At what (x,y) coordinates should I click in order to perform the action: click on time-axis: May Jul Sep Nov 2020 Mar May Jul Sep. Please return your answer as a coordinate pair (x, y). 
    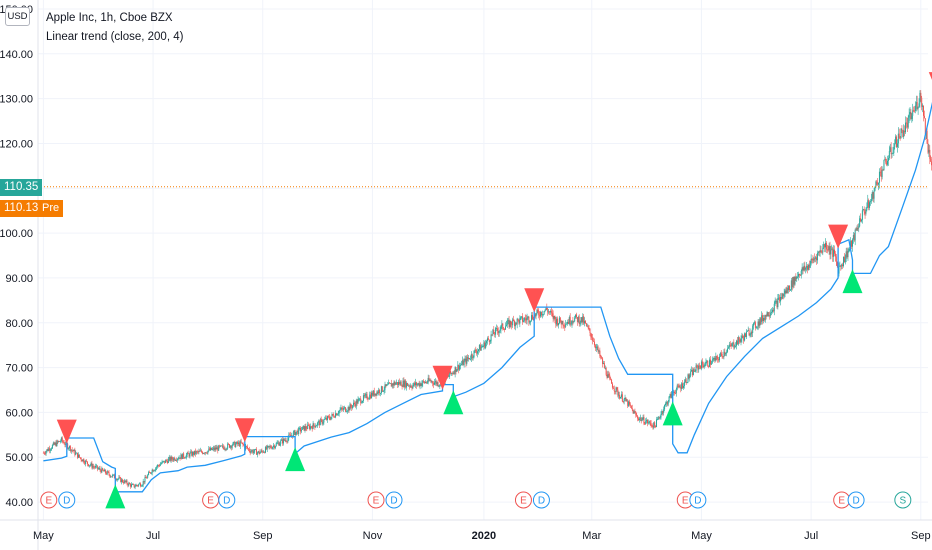
    Looking at the image, I should click on (482, 536).